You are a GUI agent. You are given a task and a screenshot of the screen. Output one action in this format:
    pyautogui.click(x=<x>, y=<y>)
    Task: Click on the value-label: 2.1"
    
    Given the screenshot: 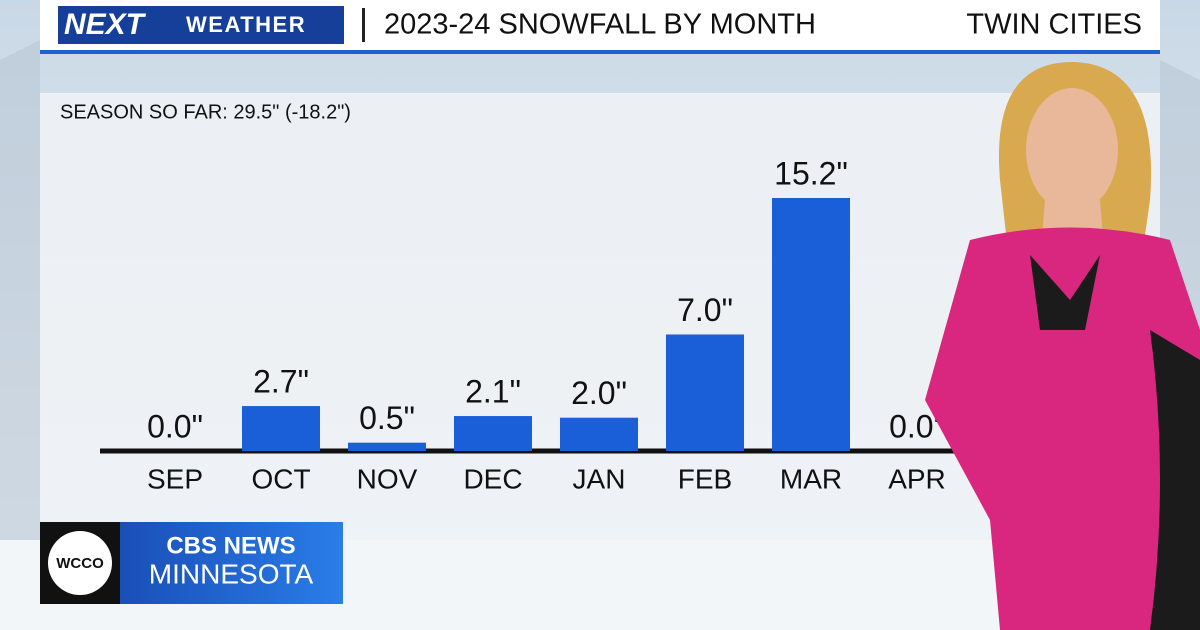 What is the action you would take?
    pyautogui.click(x=493, y=391)
    